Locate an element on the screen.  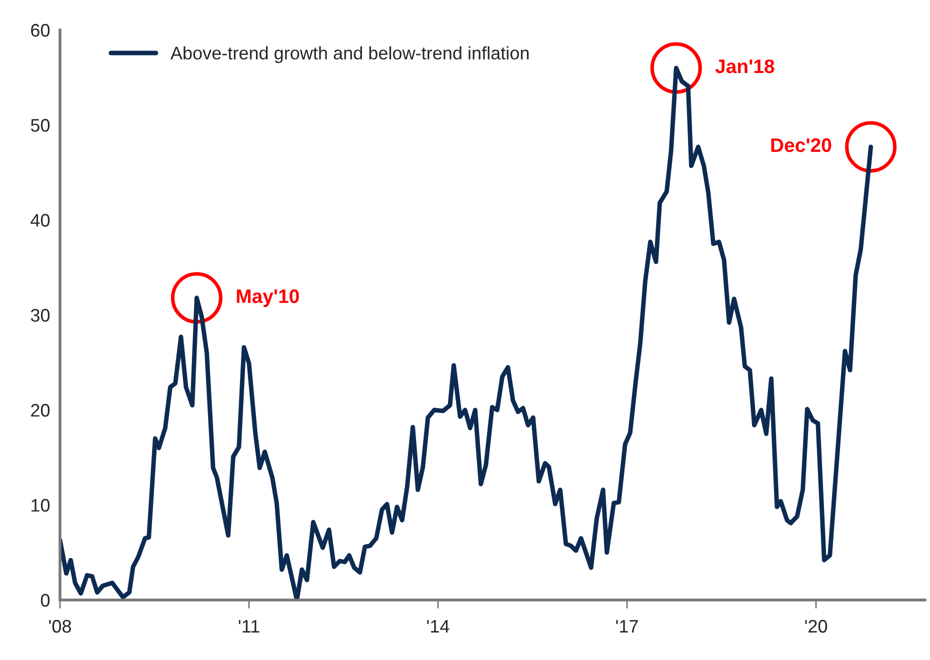
y-tick-label: 60 is located at coordinates (40, 30).